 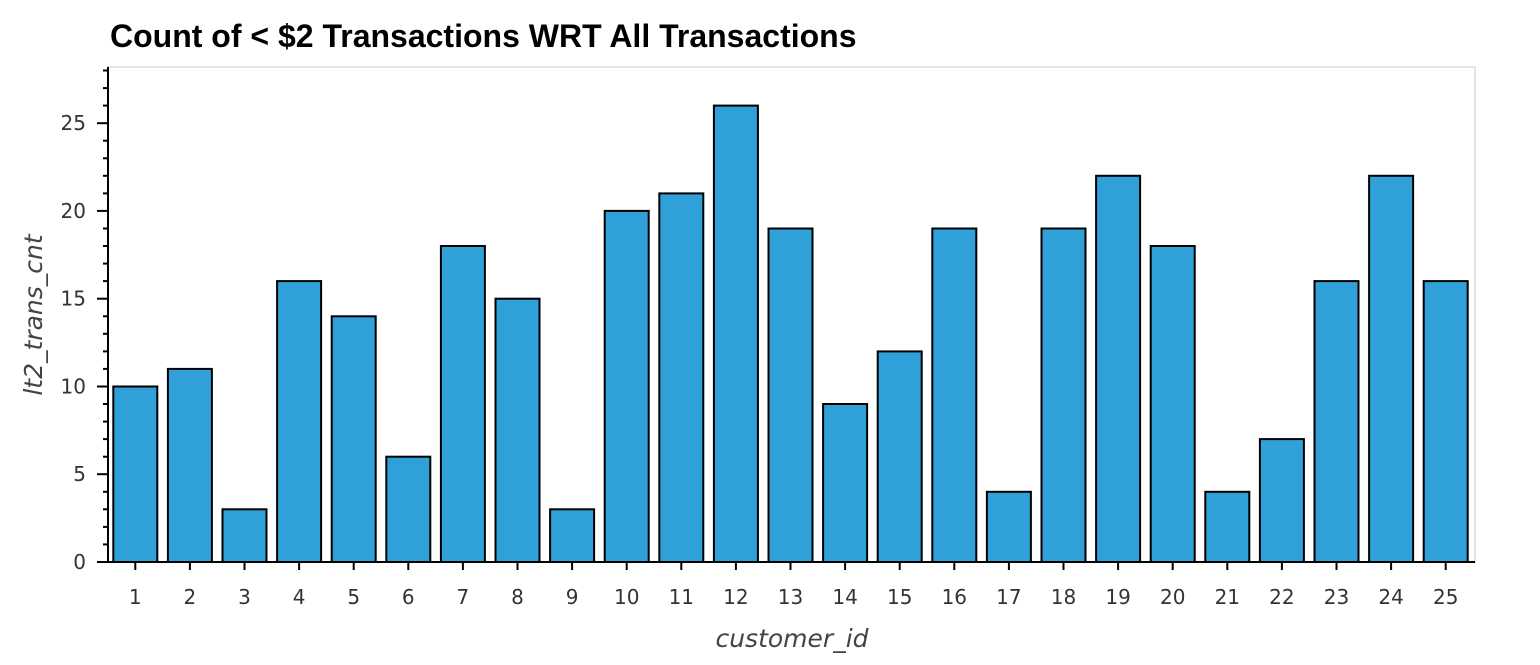 What do you see at coordinates (73, 123) in the screenshot?
I see `y-tick-label: 25` at bounding box center [73, 123].